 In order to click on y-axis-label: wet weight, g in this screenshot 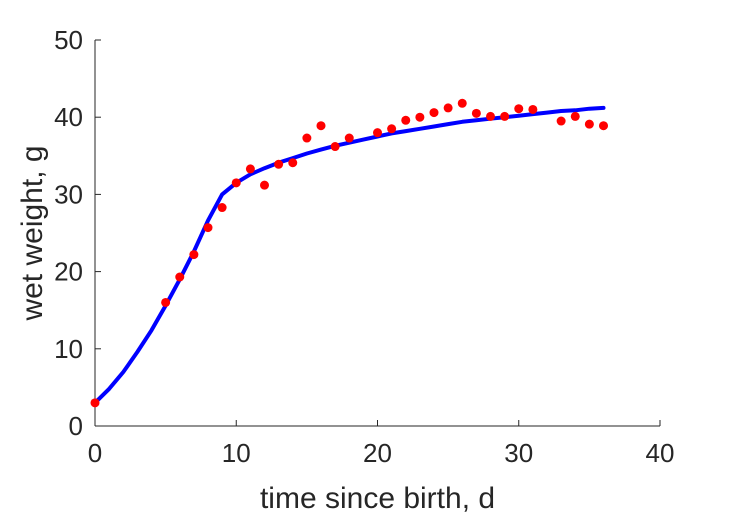, I will do `click(32, 233)`.